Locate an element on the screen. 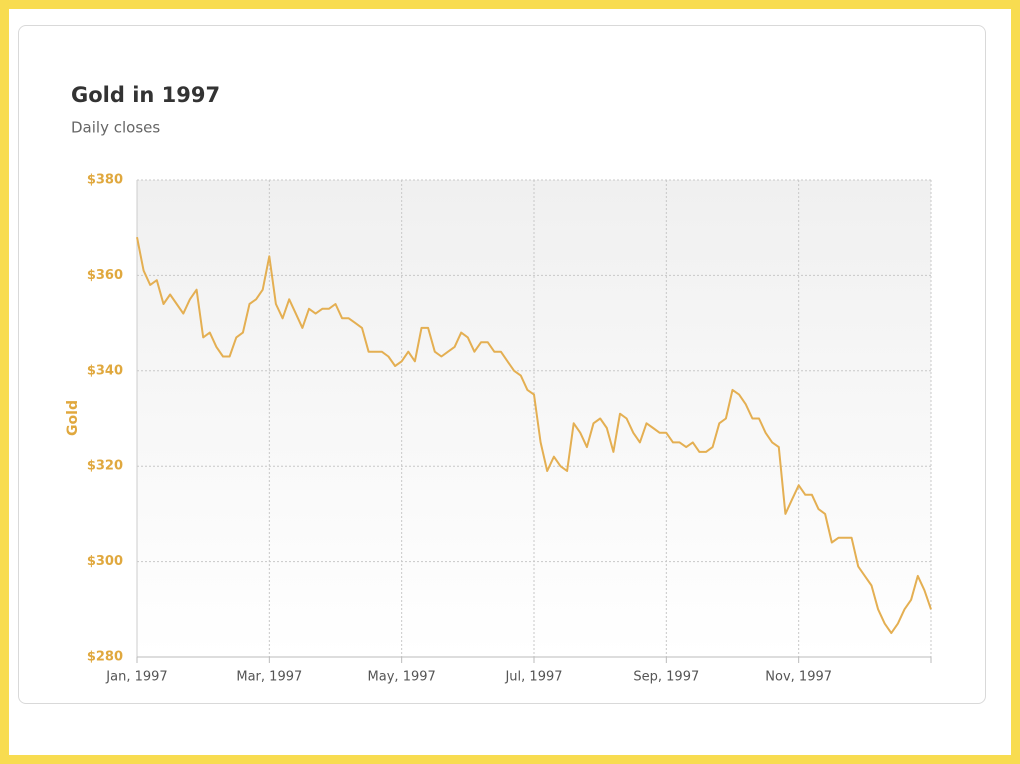 This screenshot has width=1020, height=764. x-tick-label: May, 1997 is located at coordinates (402, 677).